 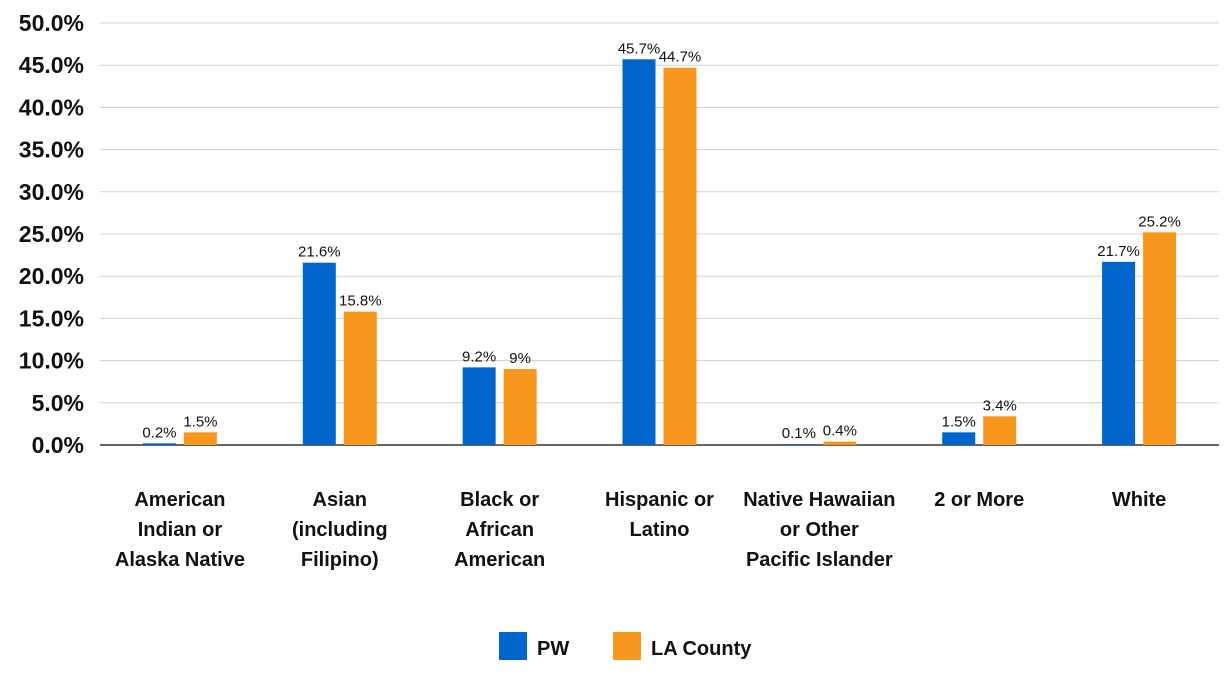 I want to click on legend-label: PW, so click(x=553, y=649).